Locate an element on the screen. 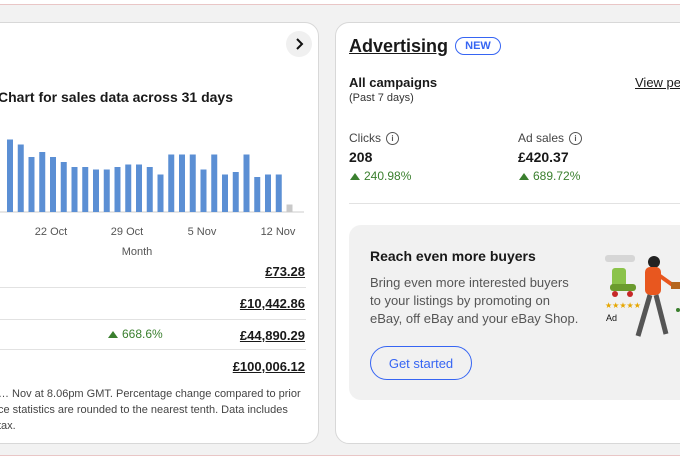 This screenshot has width=680, height=459. ad-sales-metric: Ad sales i is located at coordinates (550, 138).